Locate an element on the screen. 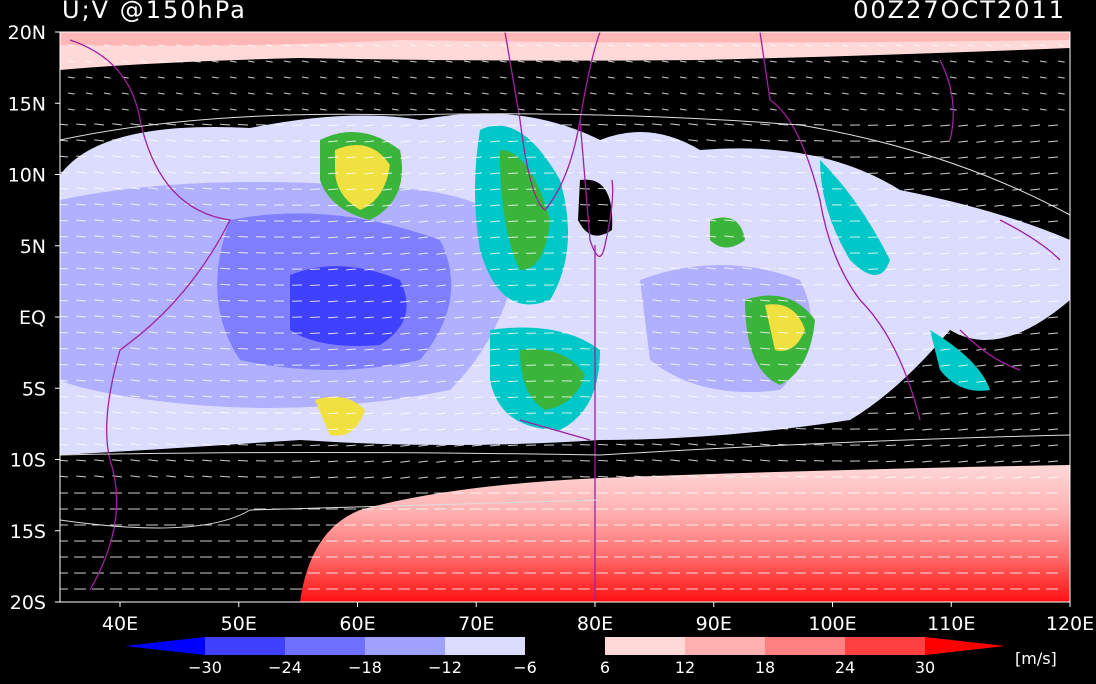 Image resolution: width=1096 pixels, height=684 pixels. colorbar-label: −24 is located at coordinates (285, 667).